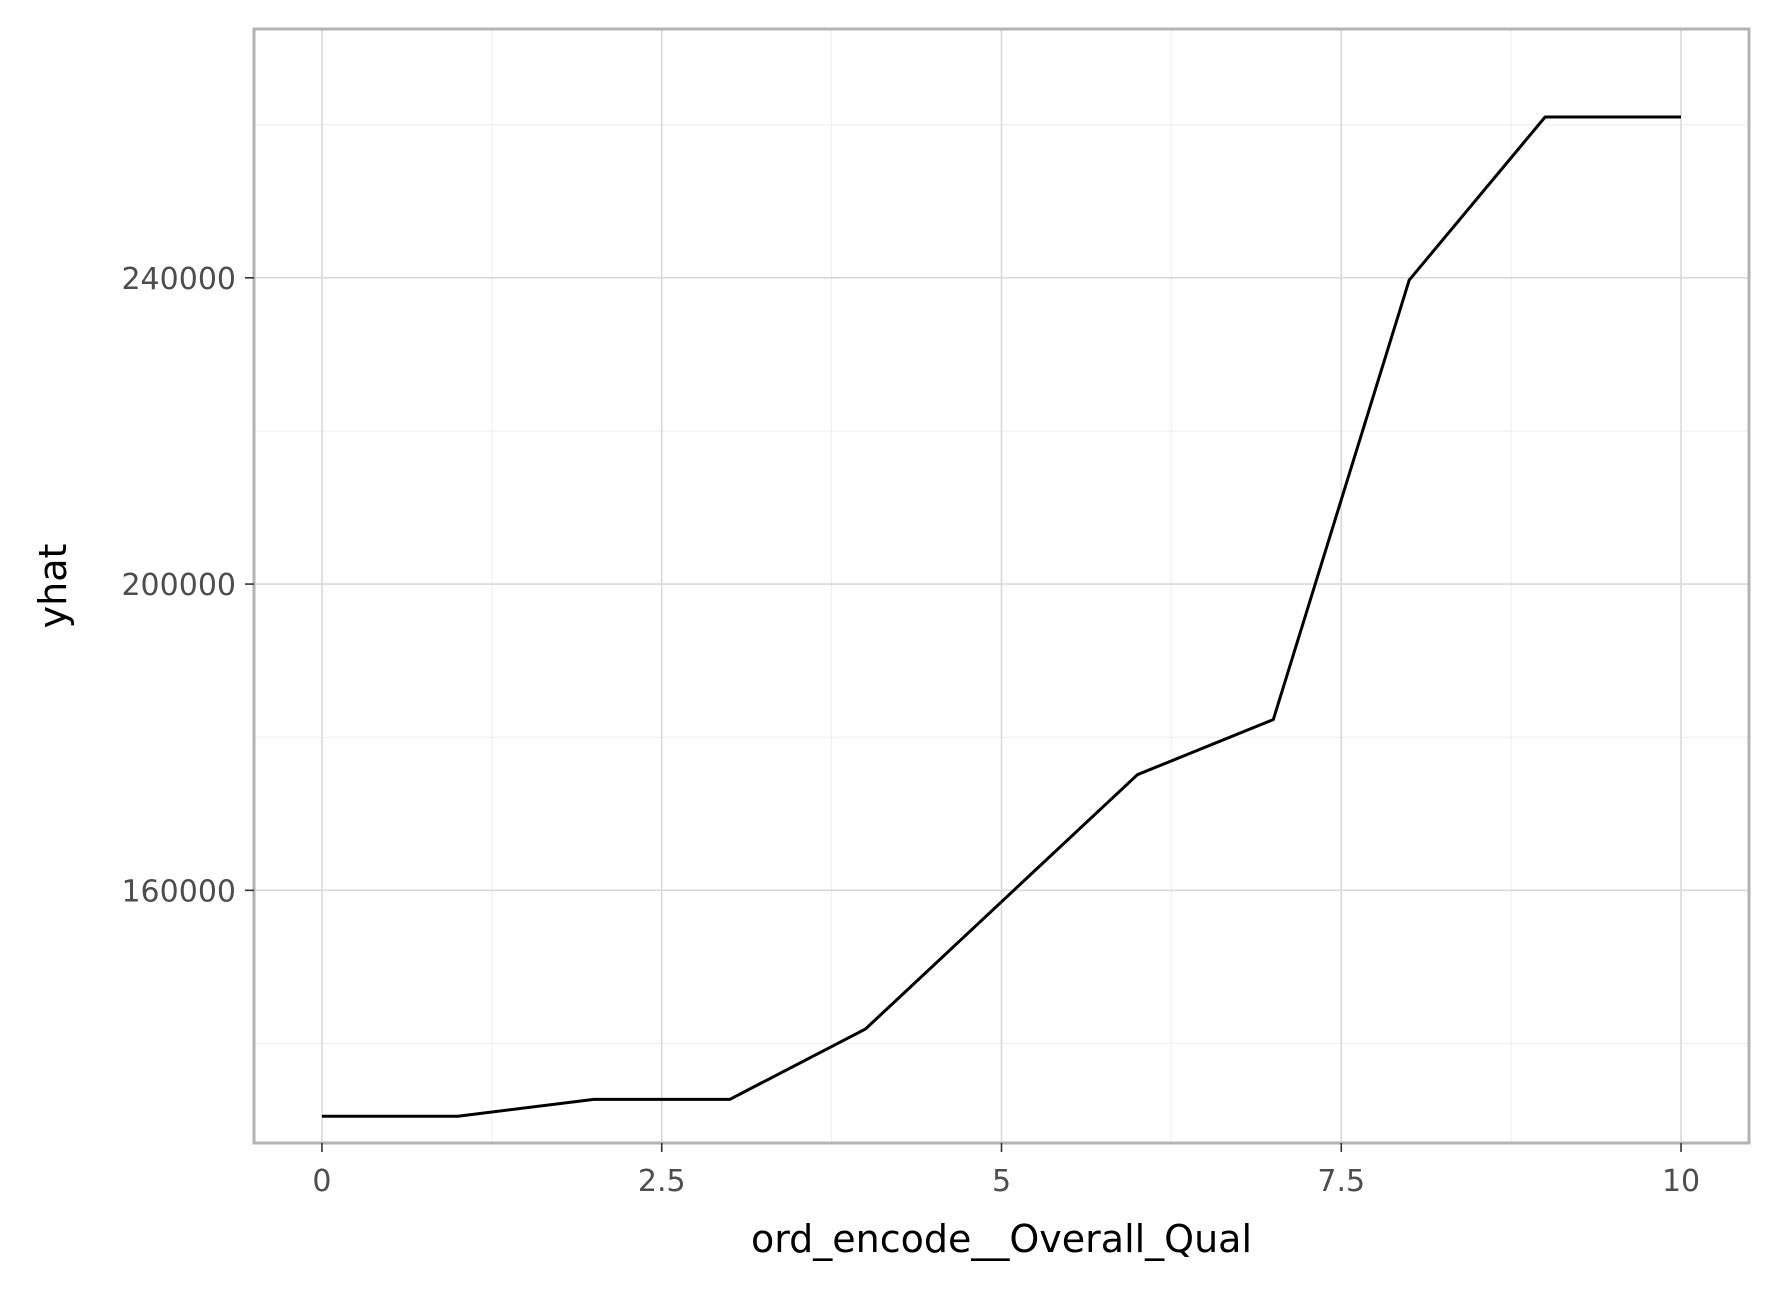 The width and height of the screenshot is (1771, 1290). I want to click on y-tick-label: 240000, so click(178, 279).